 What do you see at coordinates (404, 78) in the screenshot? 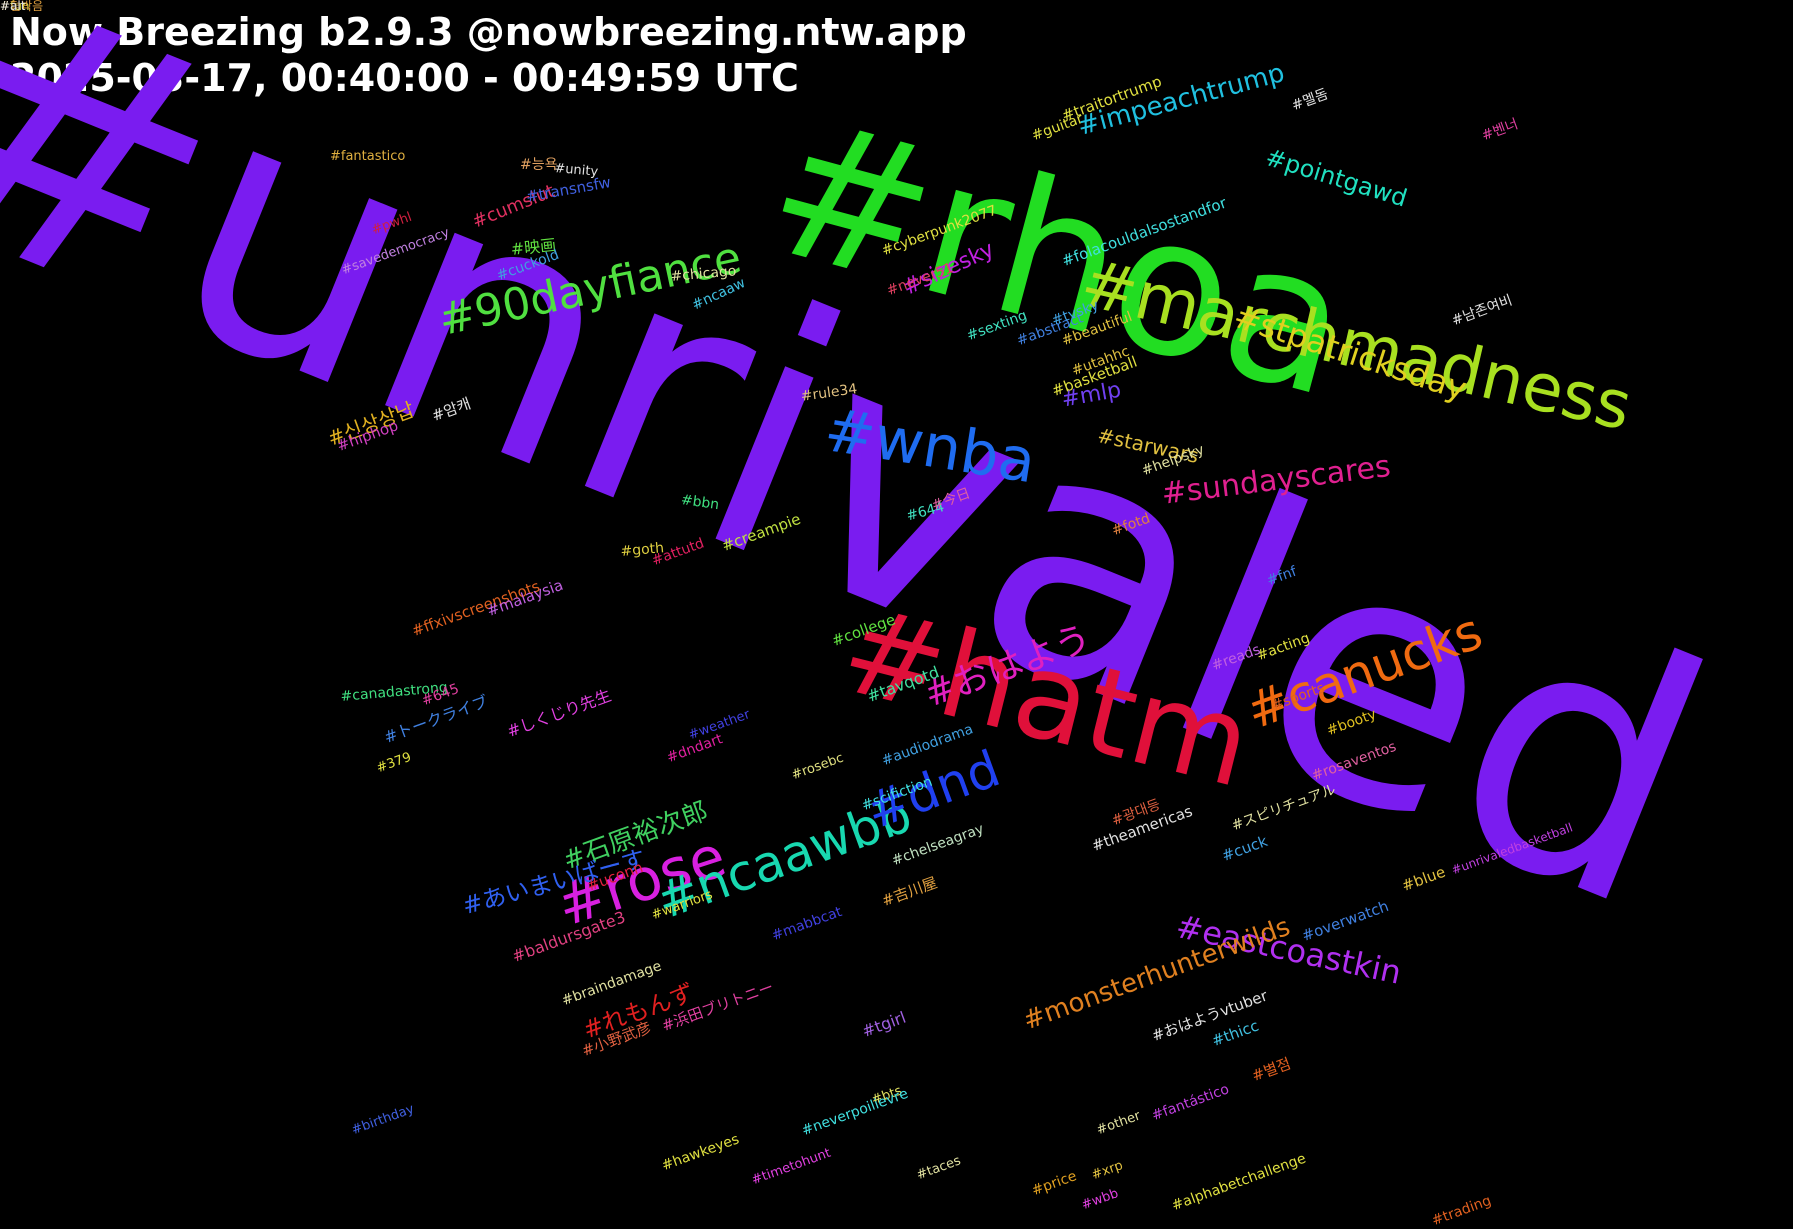
I see `time-range: 2025-03-17, 00:40:00 - 00:49:59 UTC` at bounding box center [404, 78].